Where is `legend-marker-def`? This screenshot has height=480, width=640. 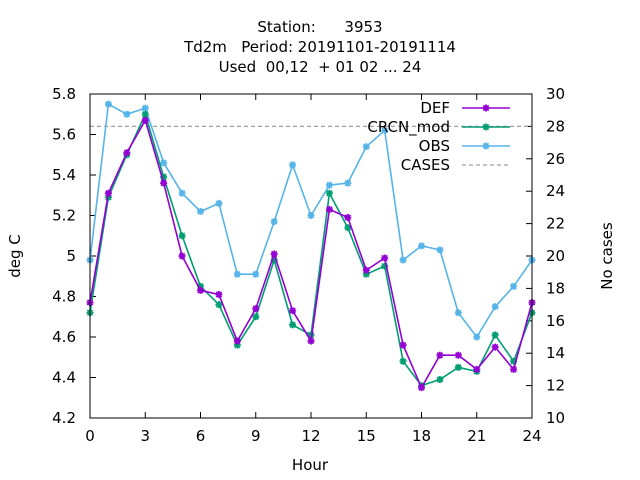
legend-marker-def is located at coordinates (486, 108).